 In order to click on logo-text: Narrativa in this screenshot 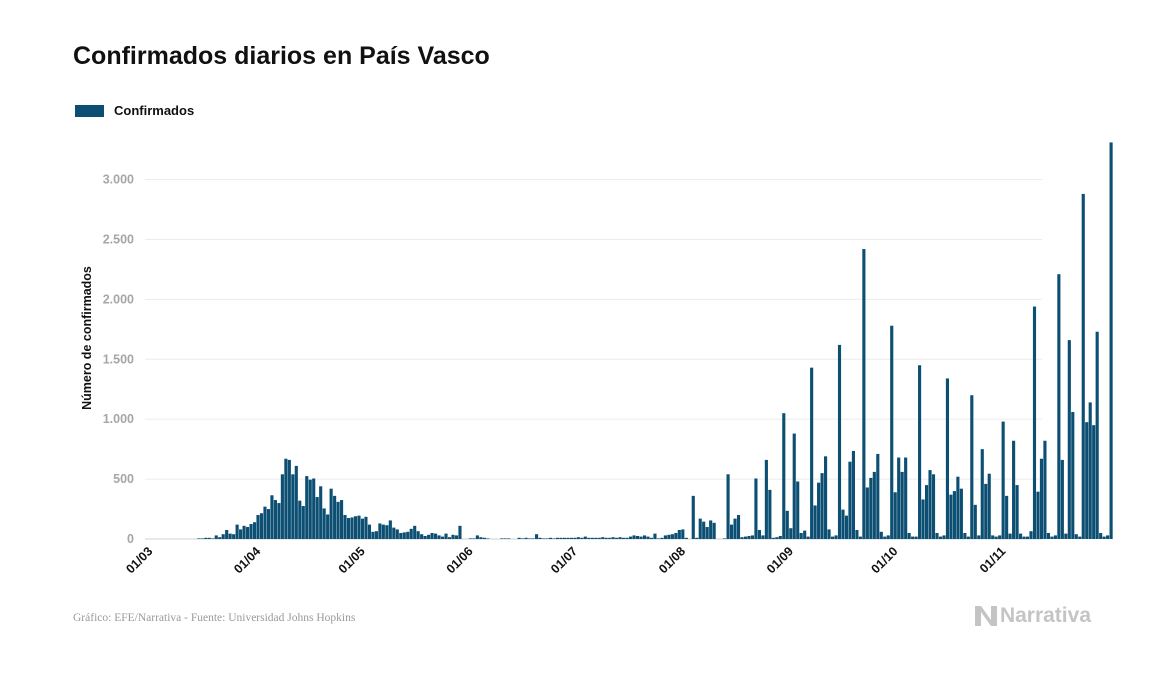, I will do `click(1045, 615)`.